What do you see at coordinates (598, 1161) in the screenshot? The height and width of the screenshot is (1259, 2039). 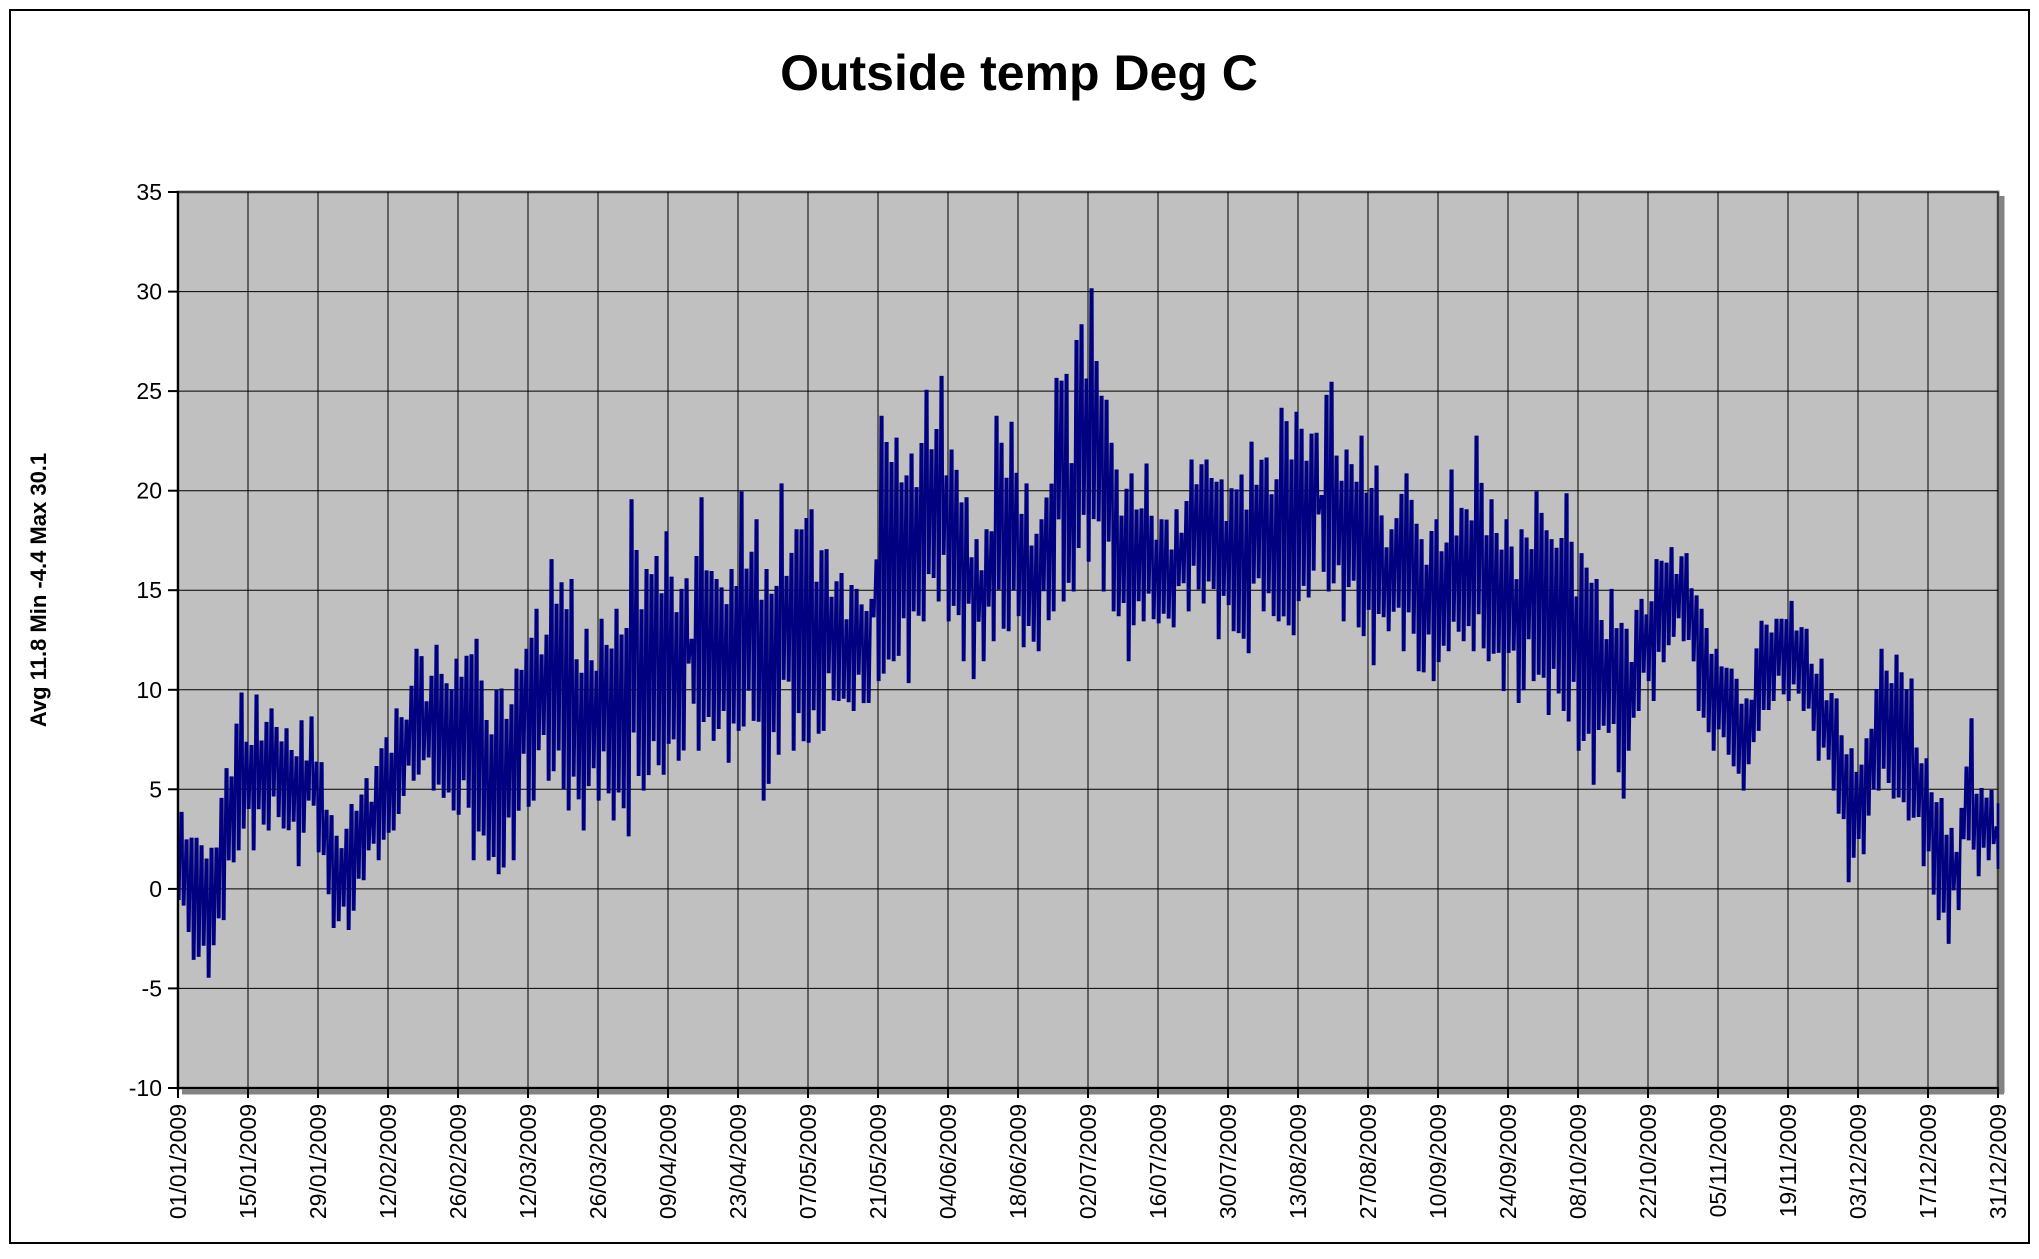 I see `x-tick-label: 26/03/2009` at bounding box center [598, 1161].